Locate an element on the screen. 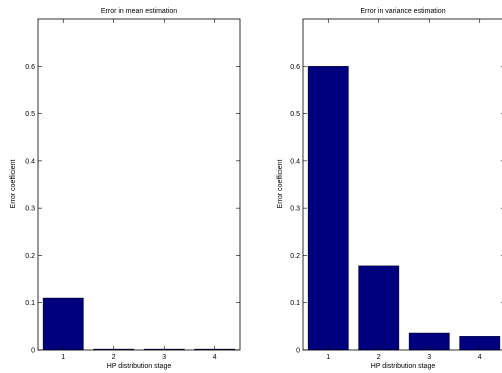  chart-title: Error in mean estimation is located at coordinates (139, 11).